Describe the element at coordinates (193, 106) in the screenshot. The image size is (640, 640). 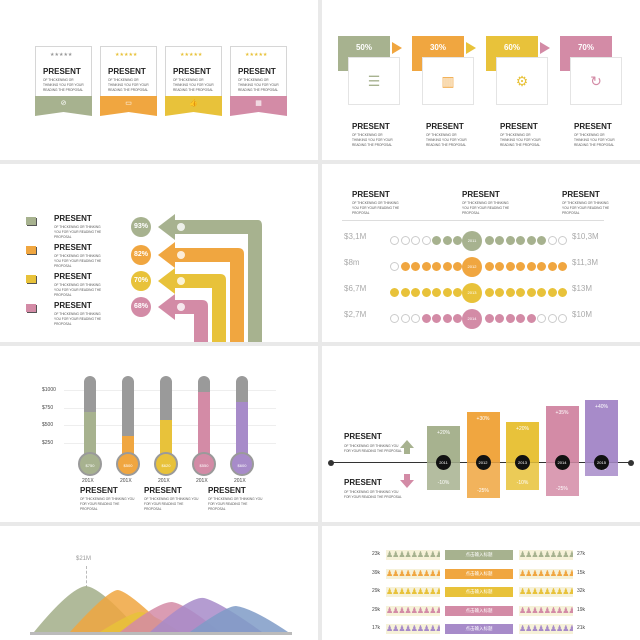
I see `thumb-icon: 👍` at that location.